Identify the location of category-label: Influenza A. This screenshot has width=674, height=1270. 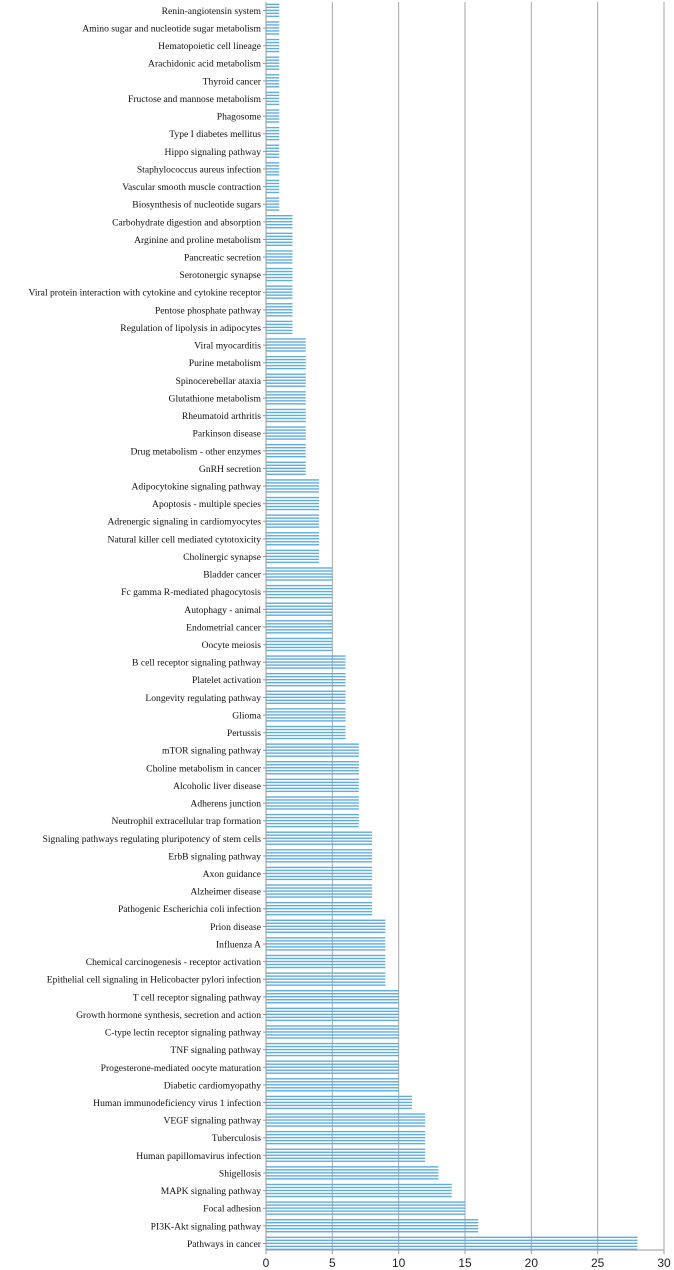
(238, 944).